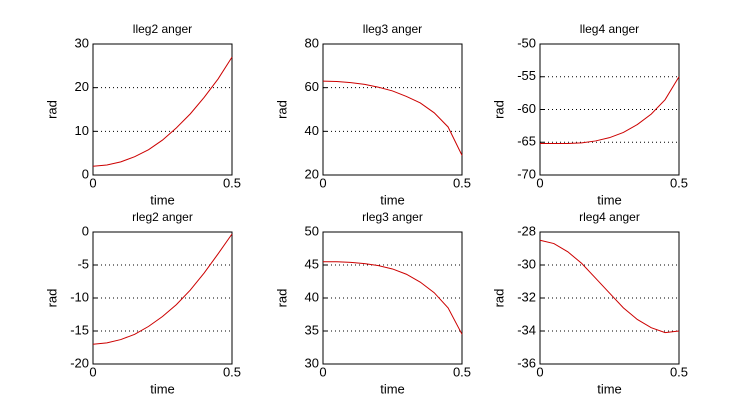  I want to click on chart-title: lleg2 anger, so click(162, 29).